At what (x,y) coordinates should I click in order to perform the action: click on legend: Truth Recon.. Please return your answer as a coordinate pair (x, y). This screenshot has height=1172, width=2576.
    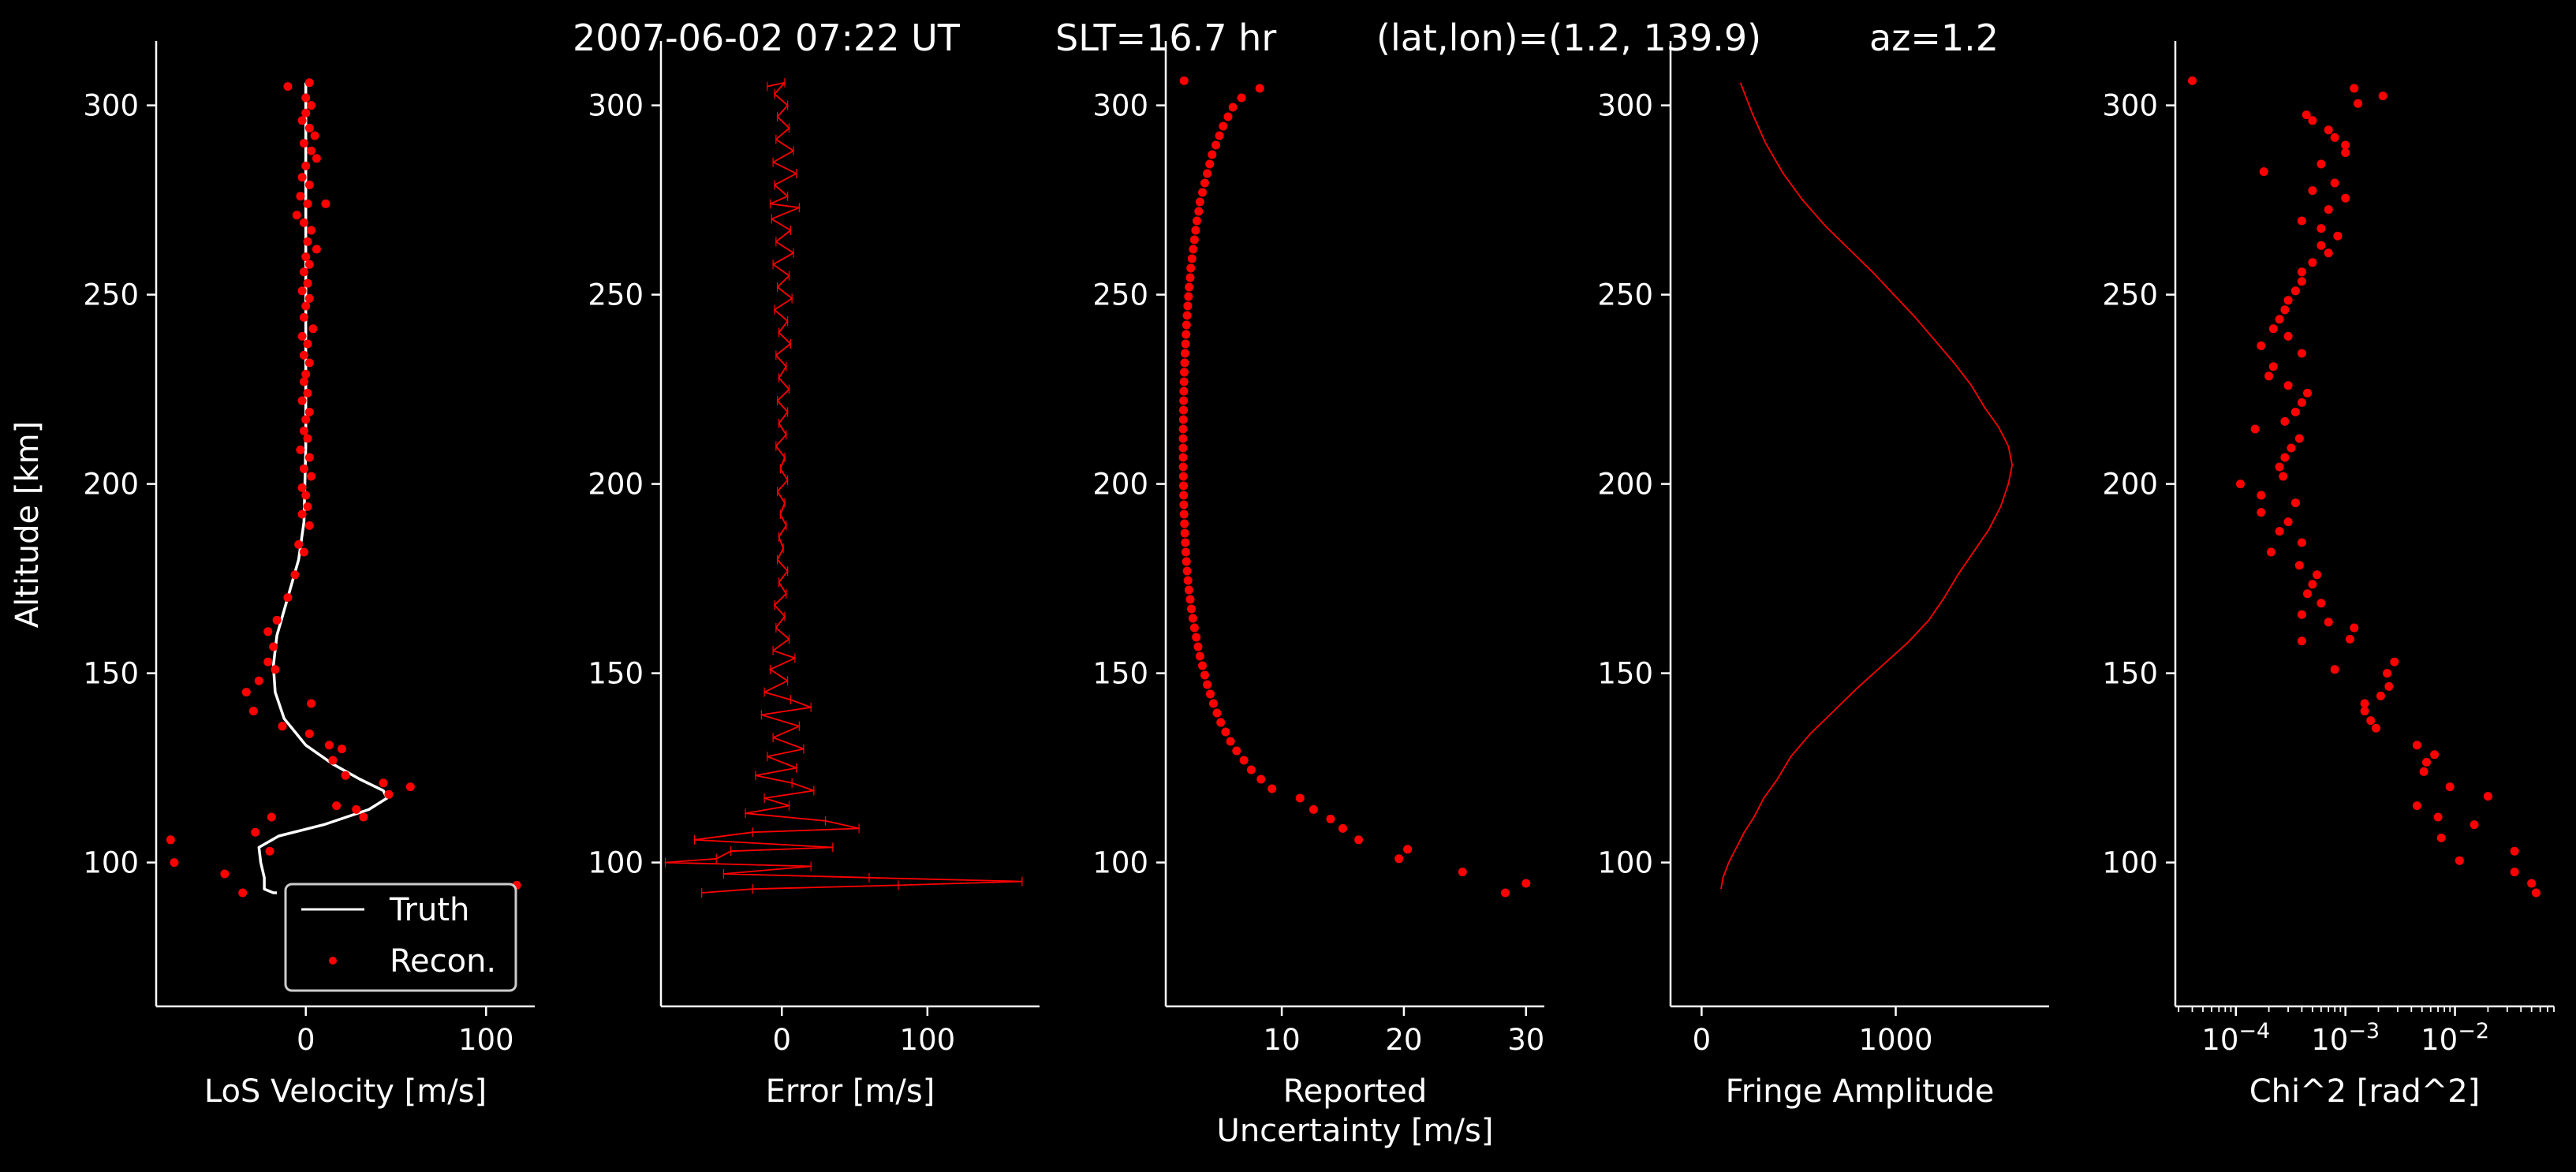
    Looking at the image, I should click on (400, 938).